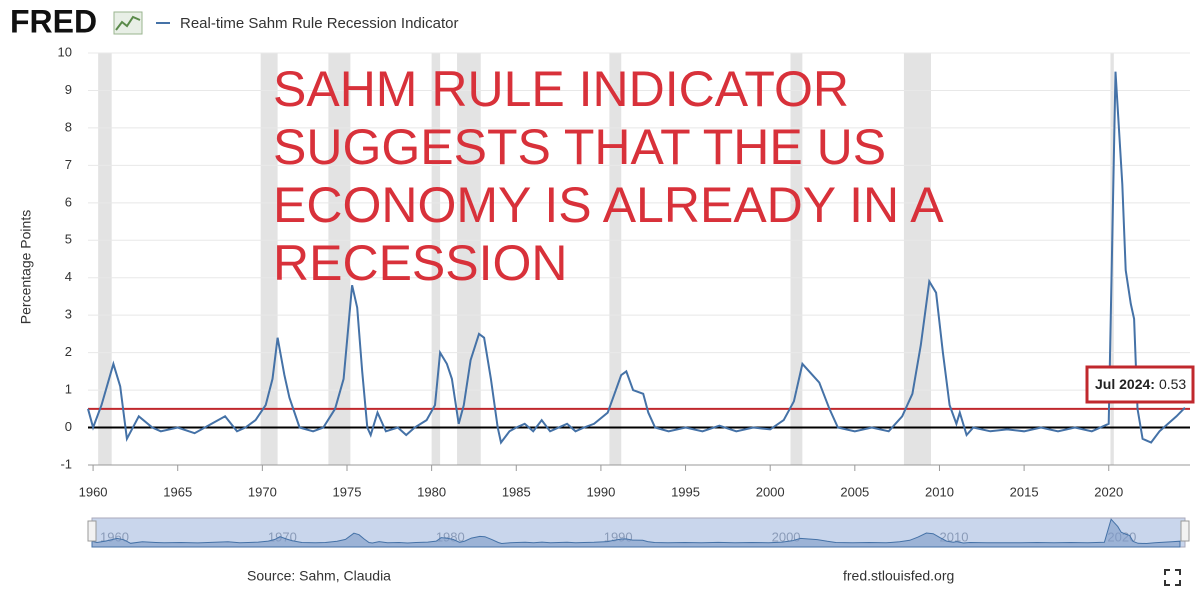  I want to click on y-tick-label: 1, so click(68, 389).